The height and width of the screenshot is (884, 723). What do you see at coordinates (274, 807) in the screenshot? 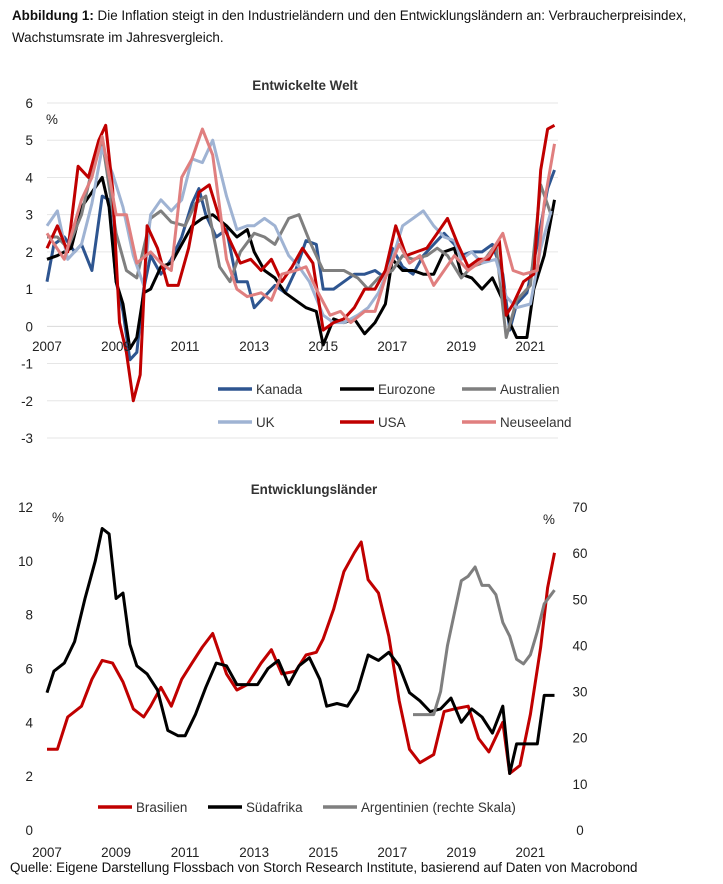
I see `legend-label: Südafrika` at bounding box center [274, 807].